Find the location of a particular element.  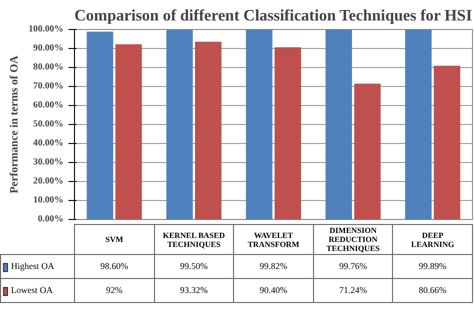

data-label: 80.66% is located at coordinates (432, 290).